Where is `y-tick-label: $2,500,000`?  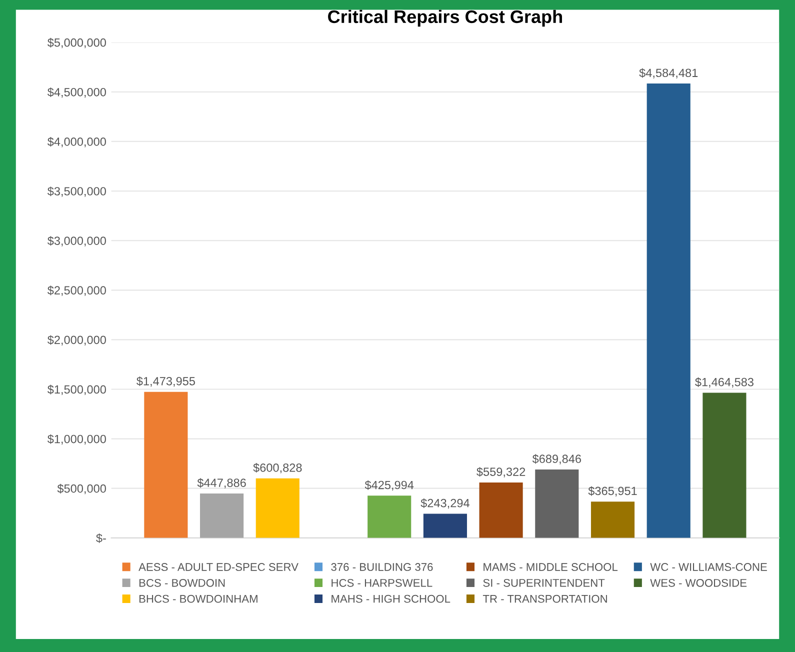
y-tick-label: $2,500,000 is located at coordinates (76, 291).